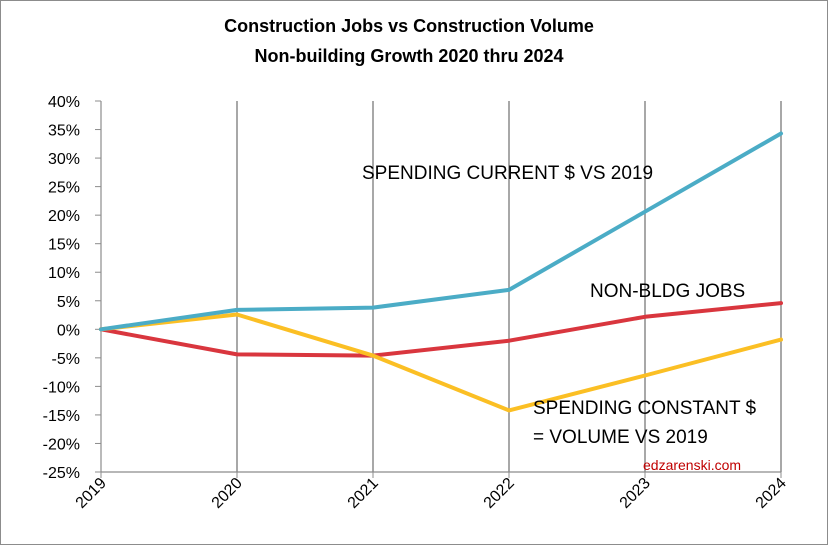  I want to click on non-bldg-jobs-label: NON-BLDG JOBS, so click(667, 291).